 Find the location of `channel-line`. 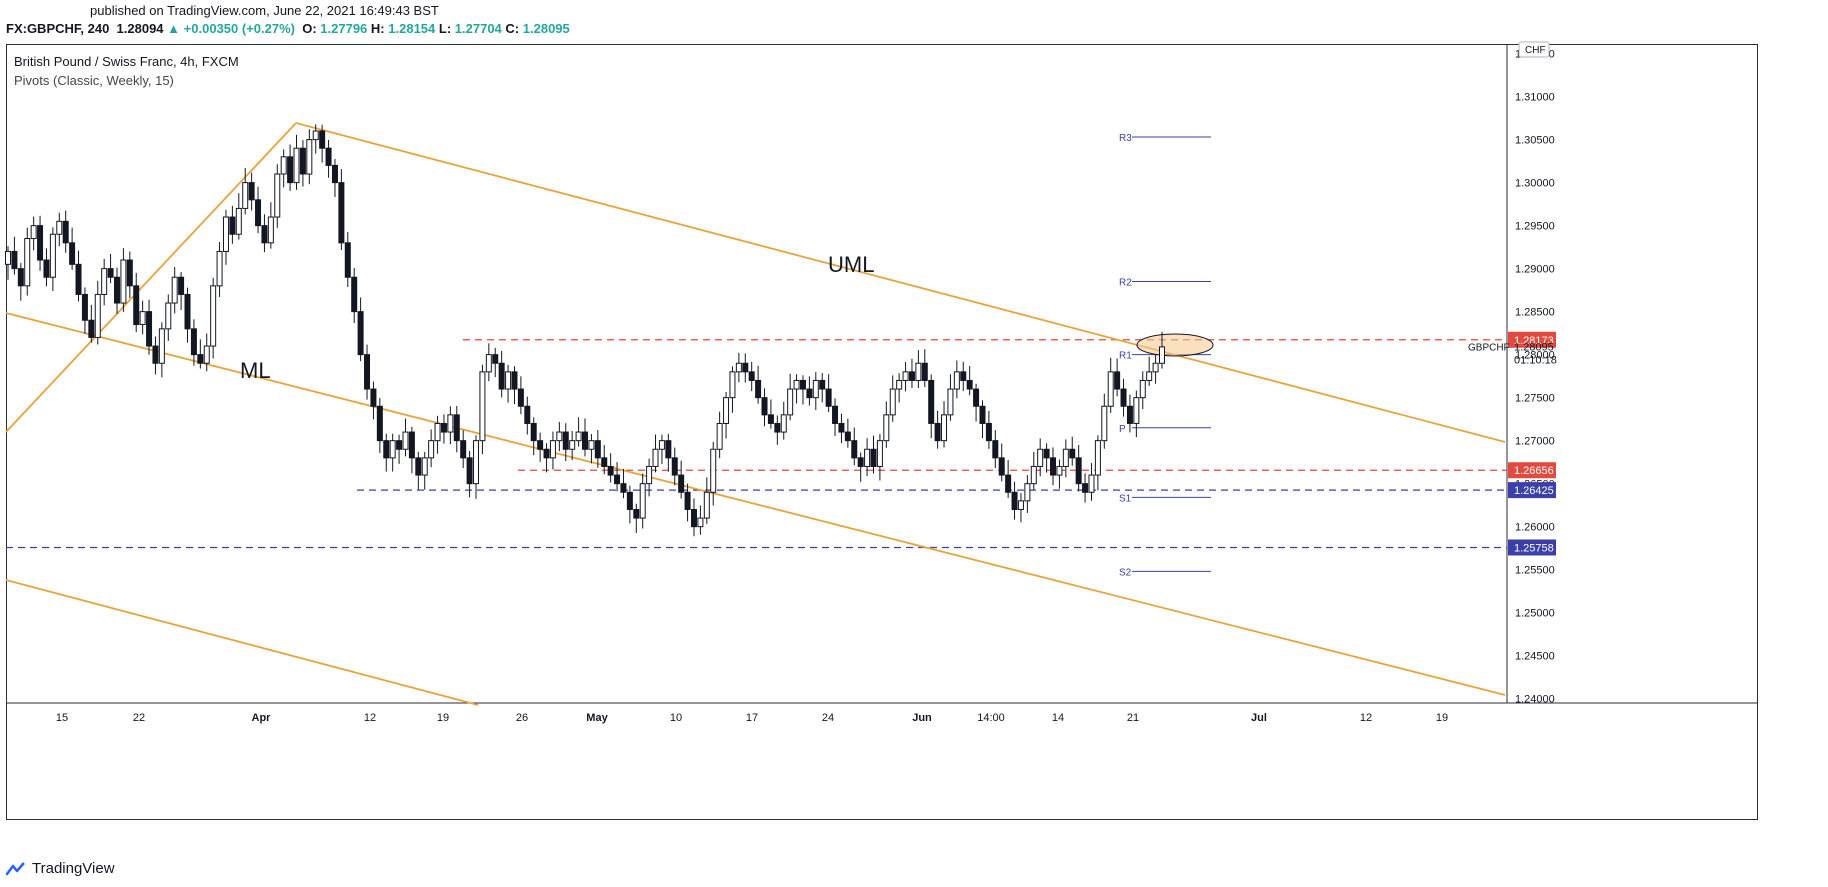

channel-line is located at coordinates (151, 277).